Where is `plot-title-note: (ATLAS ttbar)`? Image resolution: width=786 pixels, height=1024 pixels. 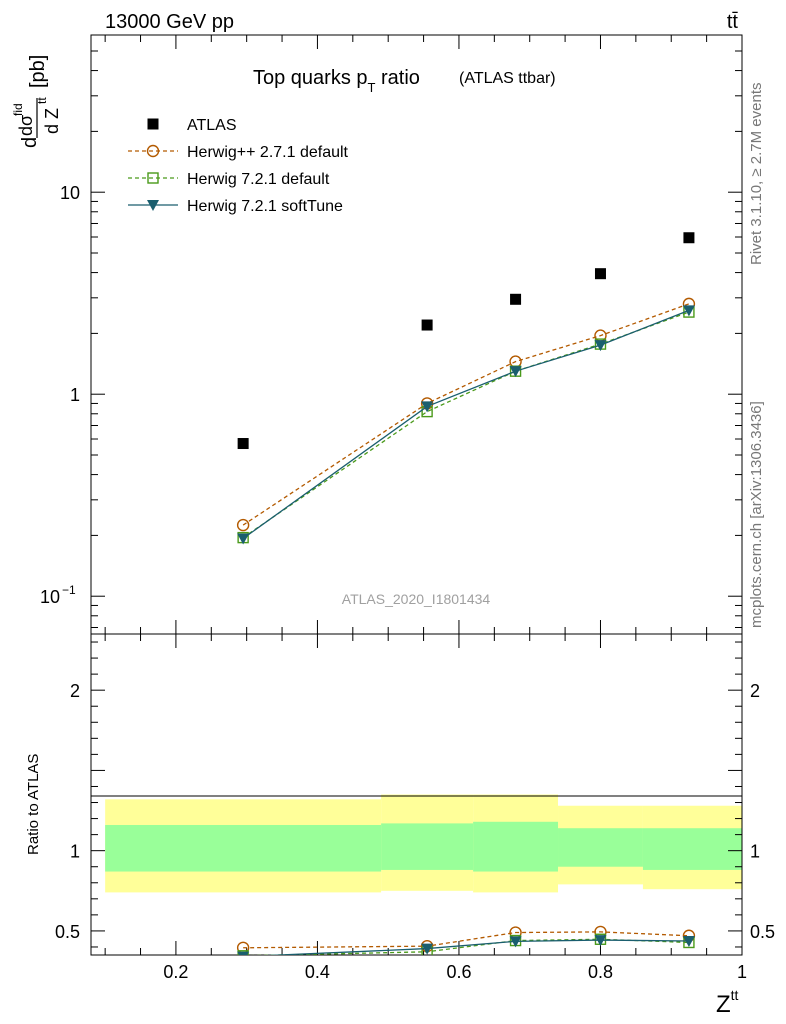
plot-title-note: (ATLAS ttbar) is located at coordinates (507, 78).